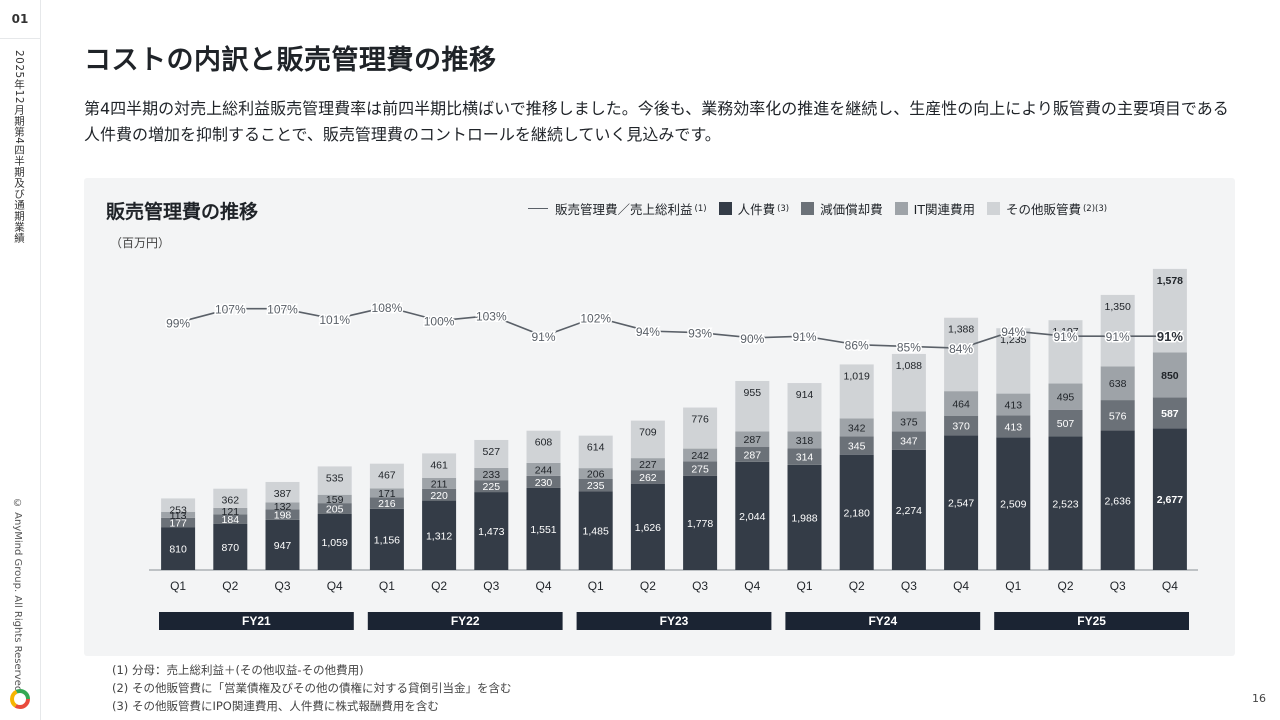 The image size is (1280, 720). I want to click on data-label: 233, so click(492, 475).